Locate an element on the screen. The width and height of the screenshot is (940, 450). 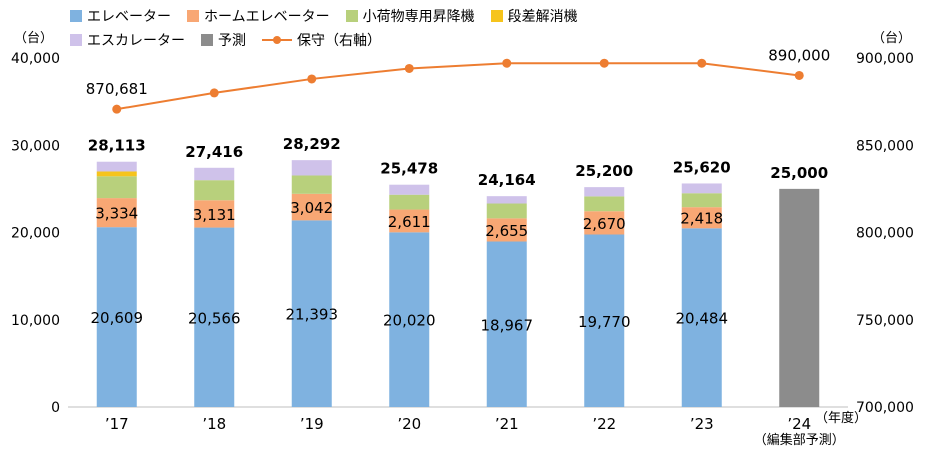
bar-value-label: 20,020 is located at coordinates (409, 321).